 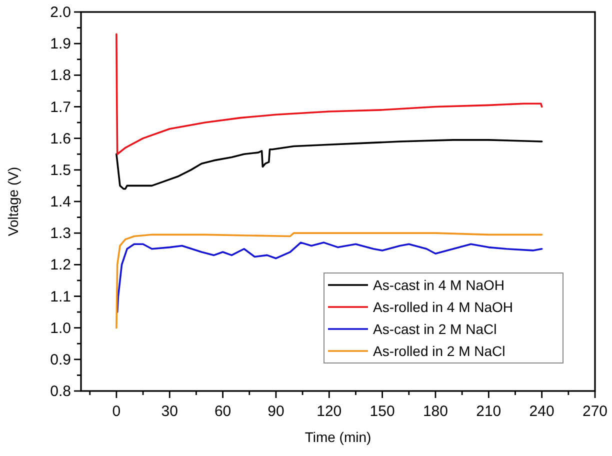 I want to click on y-tick-label: 1.5, so click(x=60, y=170).